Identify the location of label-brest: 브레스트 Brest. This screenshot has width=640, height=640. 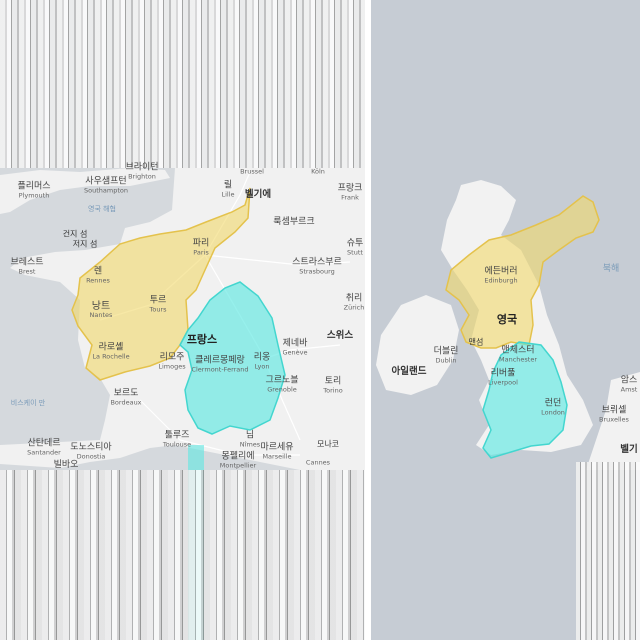
(27, 266).